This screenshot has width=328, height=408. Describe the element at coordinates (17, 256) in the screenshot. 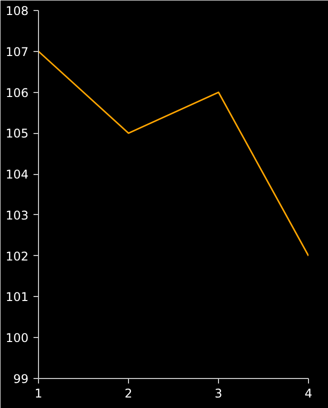

I see `y-tick-label: 102` at that location.